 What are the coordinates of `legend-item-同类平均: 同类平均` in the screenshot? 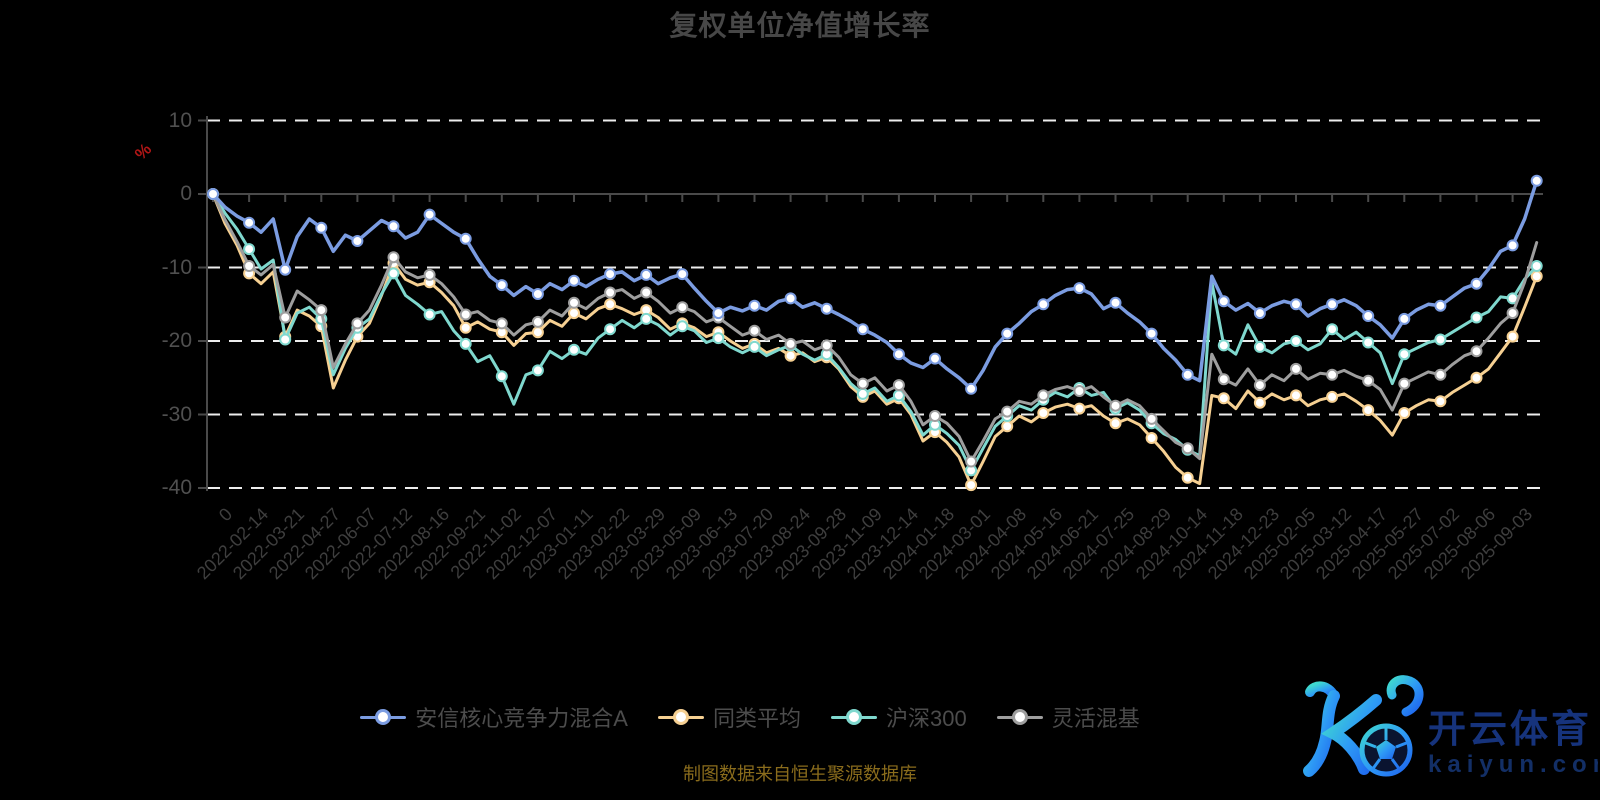 It's located at (729, 717).